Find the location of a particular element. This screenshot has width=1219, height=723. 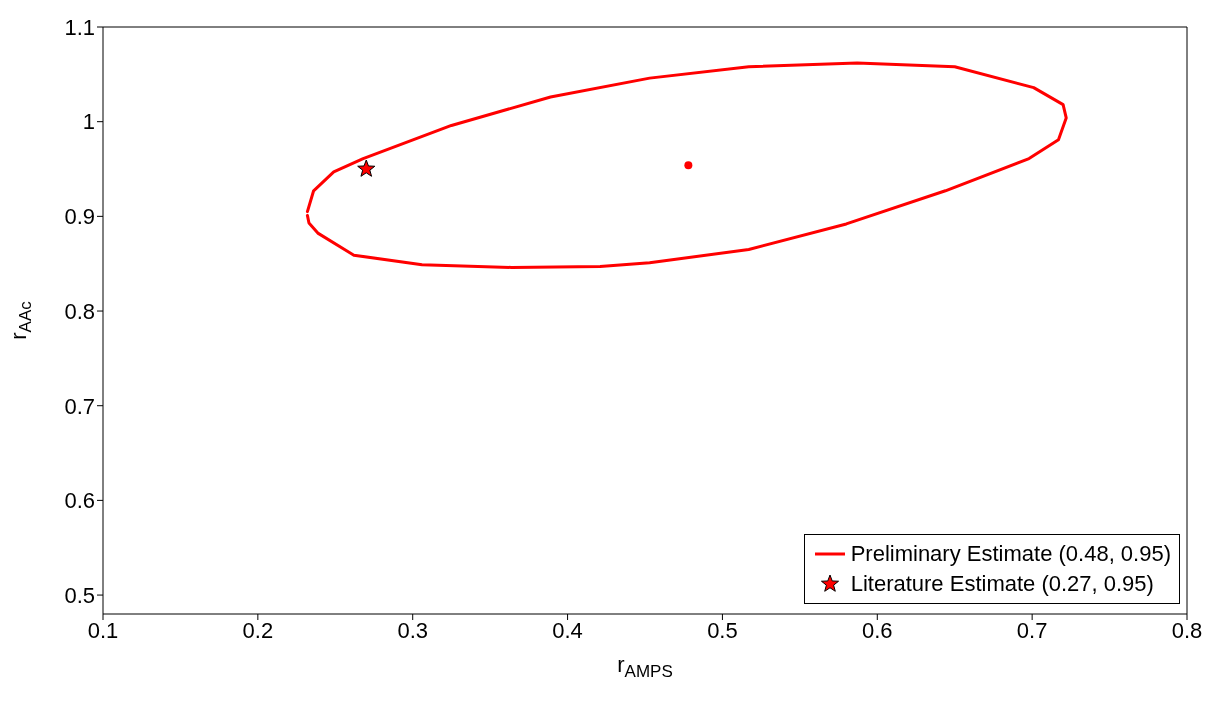

x-tick-label: 0.5 is located at coordinates (722, 630).